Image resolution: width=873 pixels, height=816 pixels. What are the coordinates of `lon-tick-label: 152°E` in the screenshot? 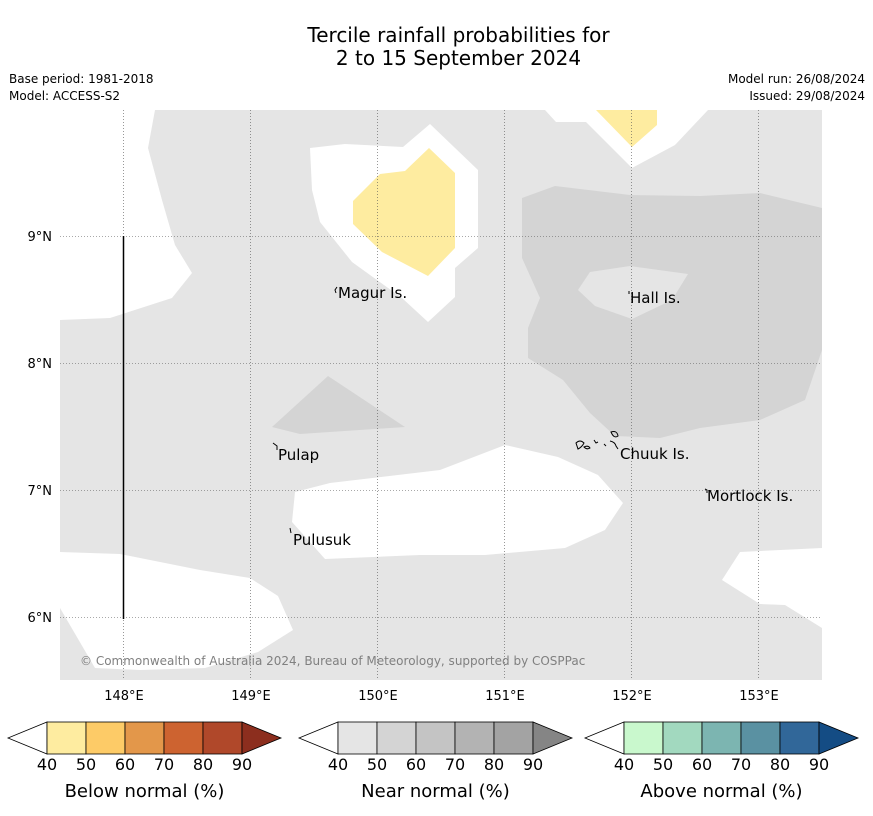 It's located at (632, 696).